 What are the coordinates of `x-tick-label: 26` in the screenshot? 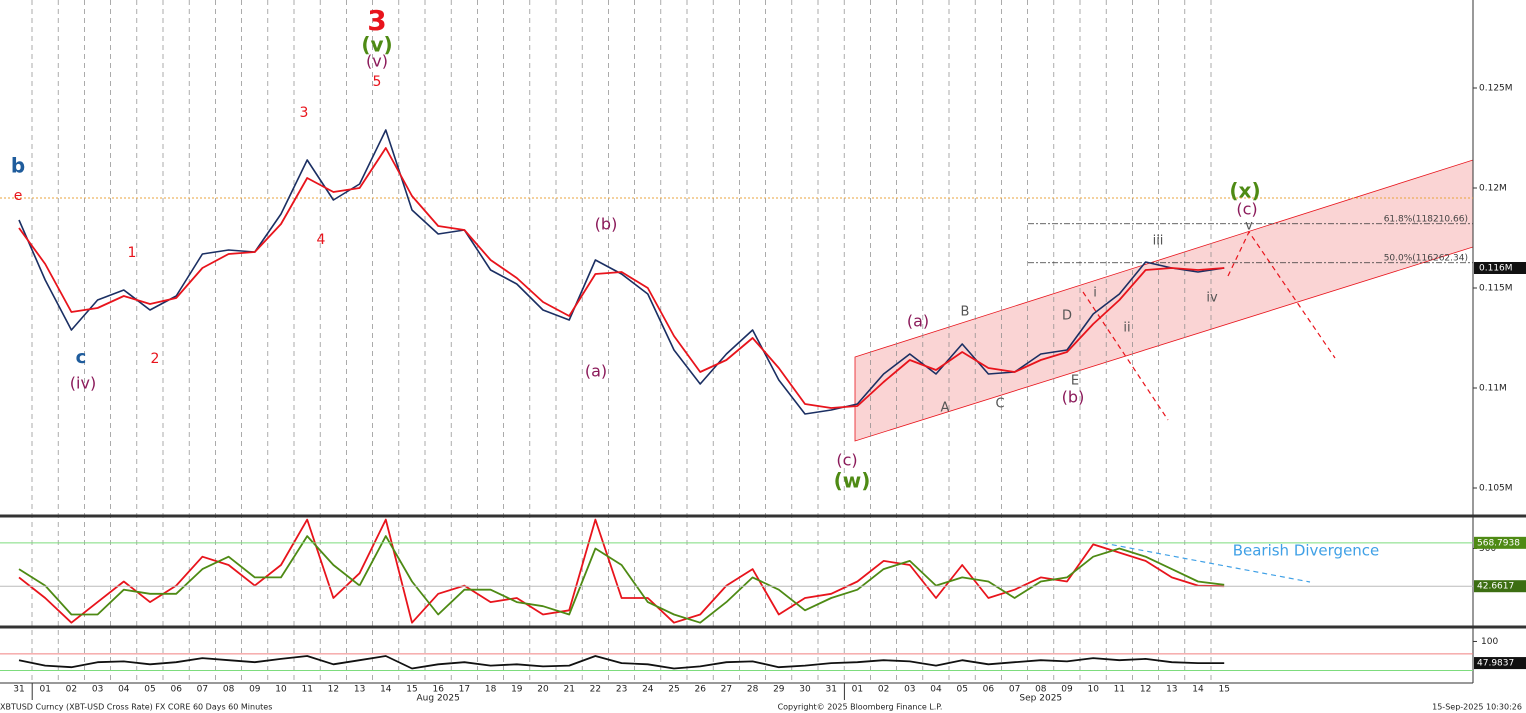 It's located at (700, 690).